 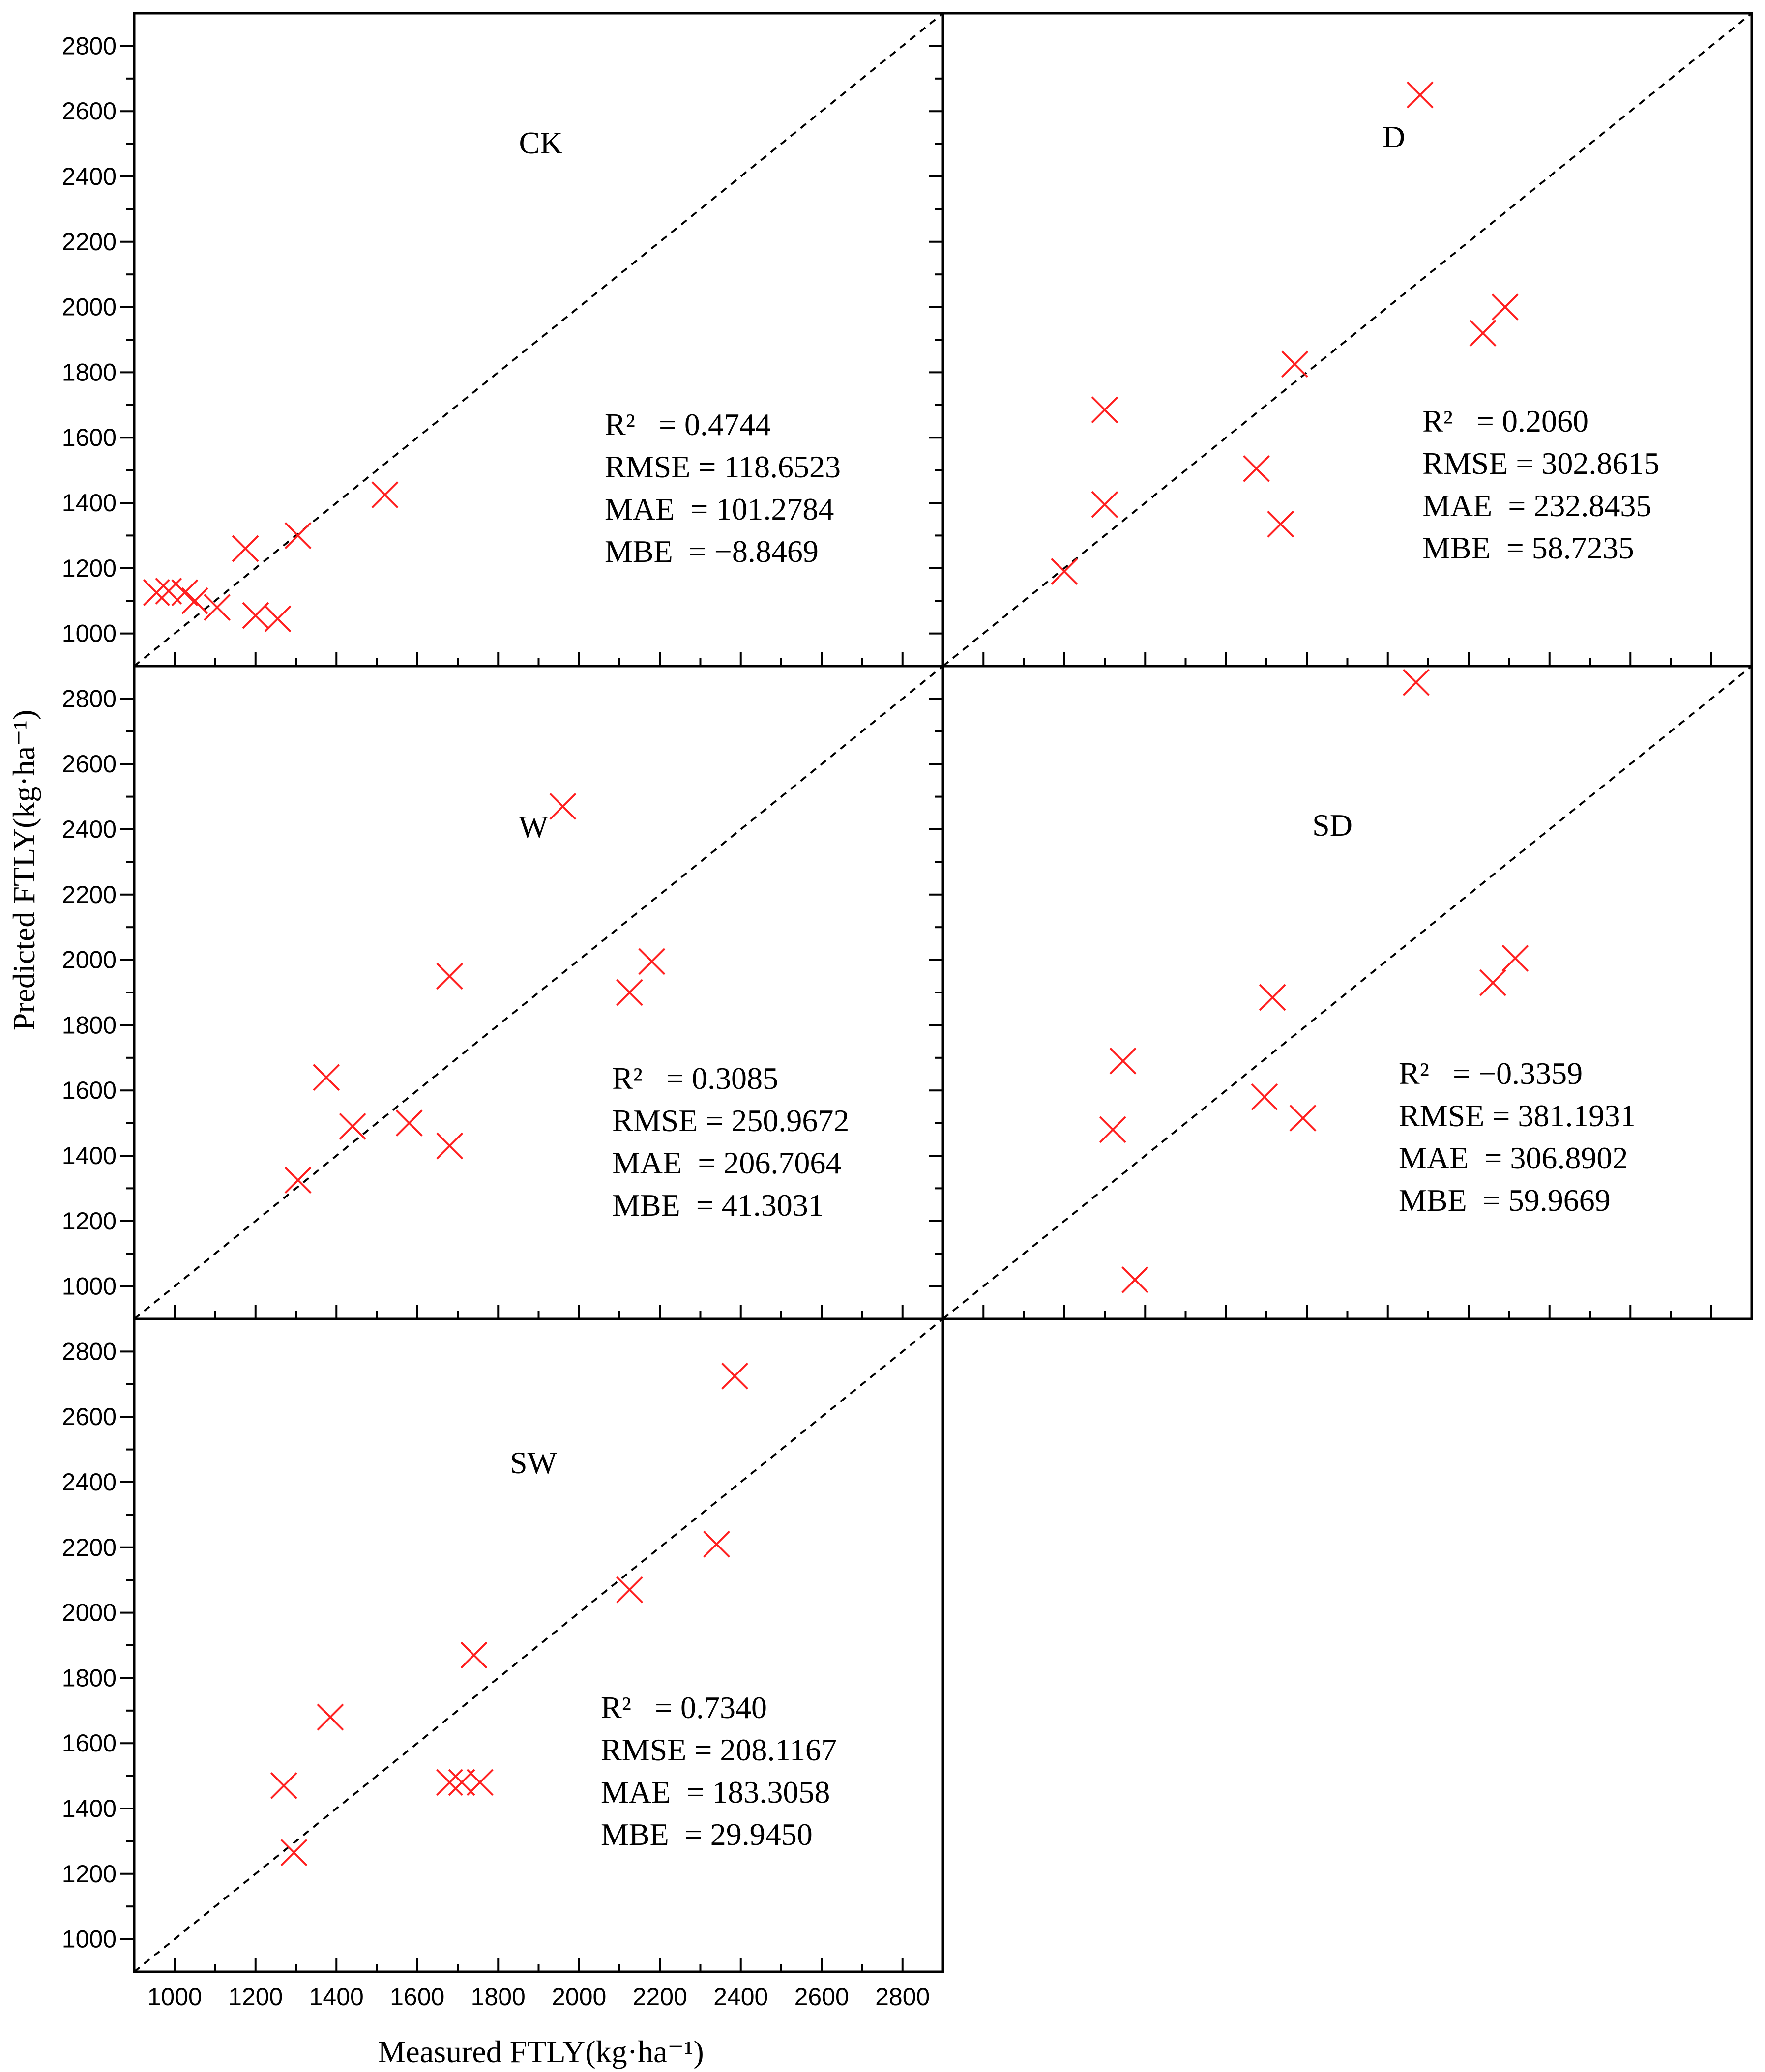 What do you see at coordinates (718, 1205) in the screenshot?
I see `metric-line: MBE = 41.3031` at bounding box center [718, 1205].